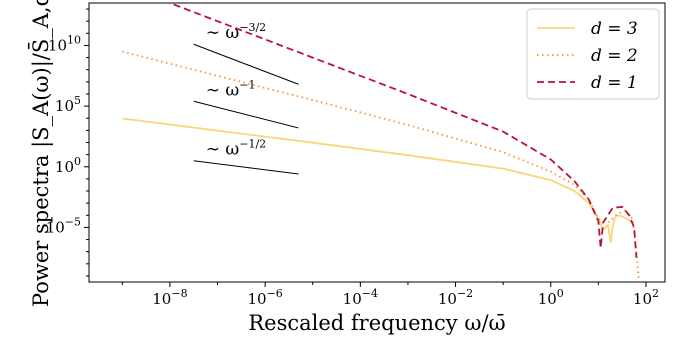 The image size is (680, 339). Describe the element at coordinates (264, 297) in the screenshot. I see `x-tick-label: 10⁻⁶` at that location.